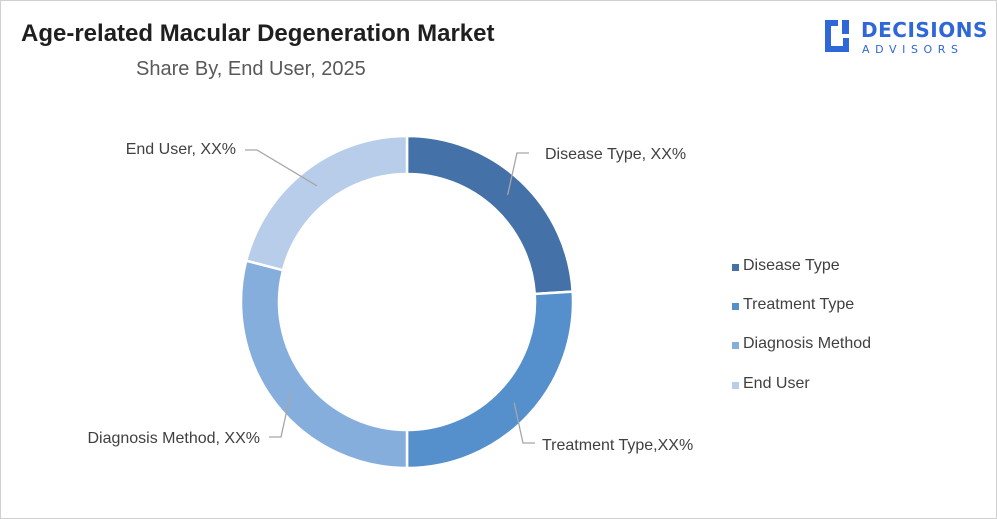  Describe the element at coordinates (324, 364) in the screenshot. I see `slice-diagnosis-method` at that location.